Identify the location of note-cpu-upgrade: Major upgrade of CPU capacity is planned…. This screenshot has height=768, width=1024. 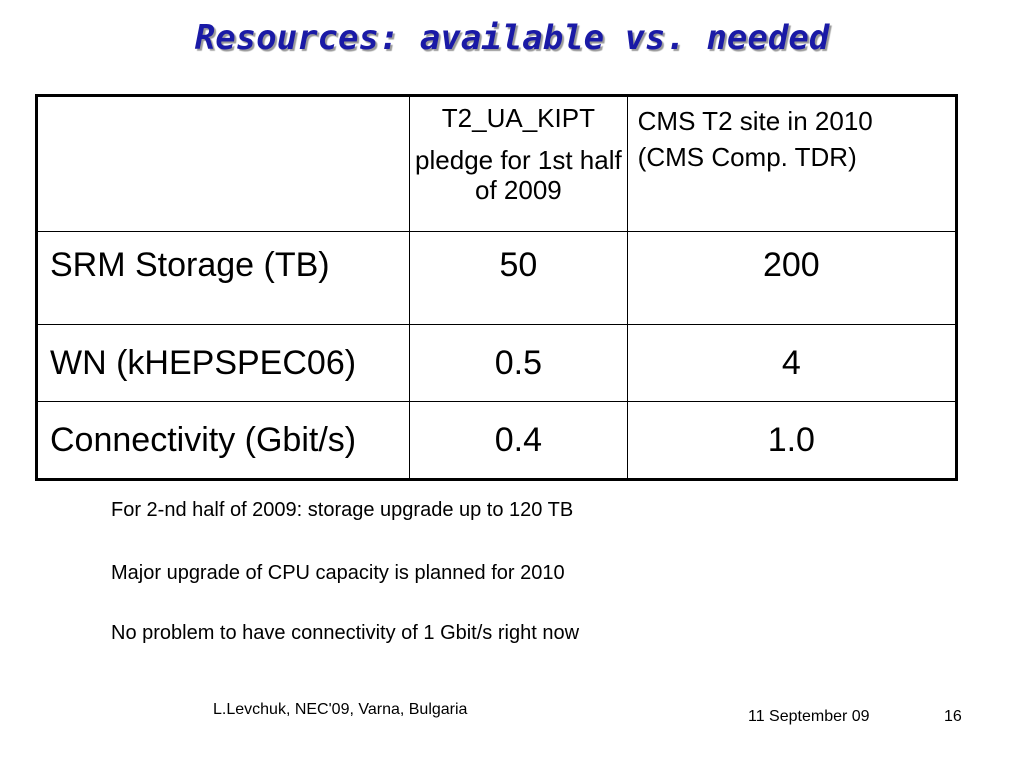
(338, 573).